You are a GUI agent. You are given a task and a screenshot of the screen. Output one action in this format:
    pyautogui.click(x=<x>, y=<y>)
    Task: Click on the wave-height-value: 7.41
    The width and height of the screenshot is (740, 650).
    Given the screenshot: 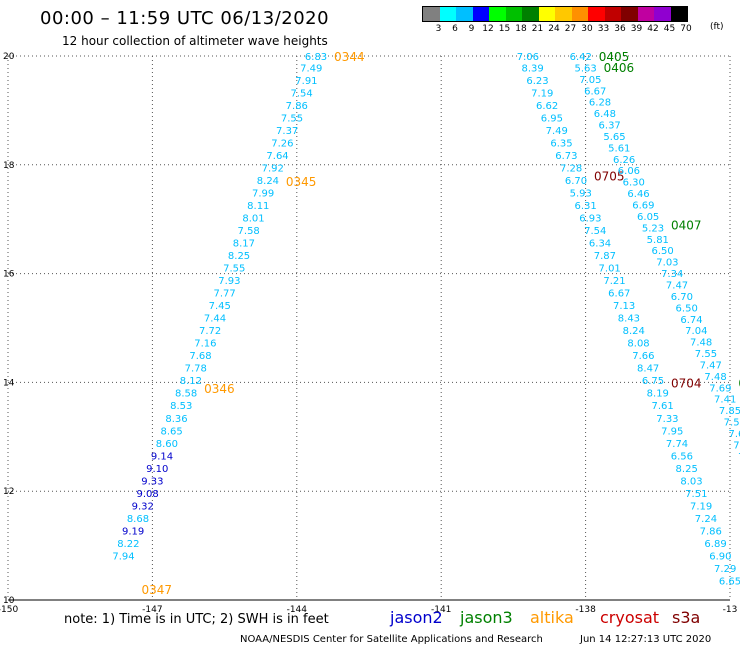 What is the action you would take?
    pyautogui.click(x=725, y=400)
    